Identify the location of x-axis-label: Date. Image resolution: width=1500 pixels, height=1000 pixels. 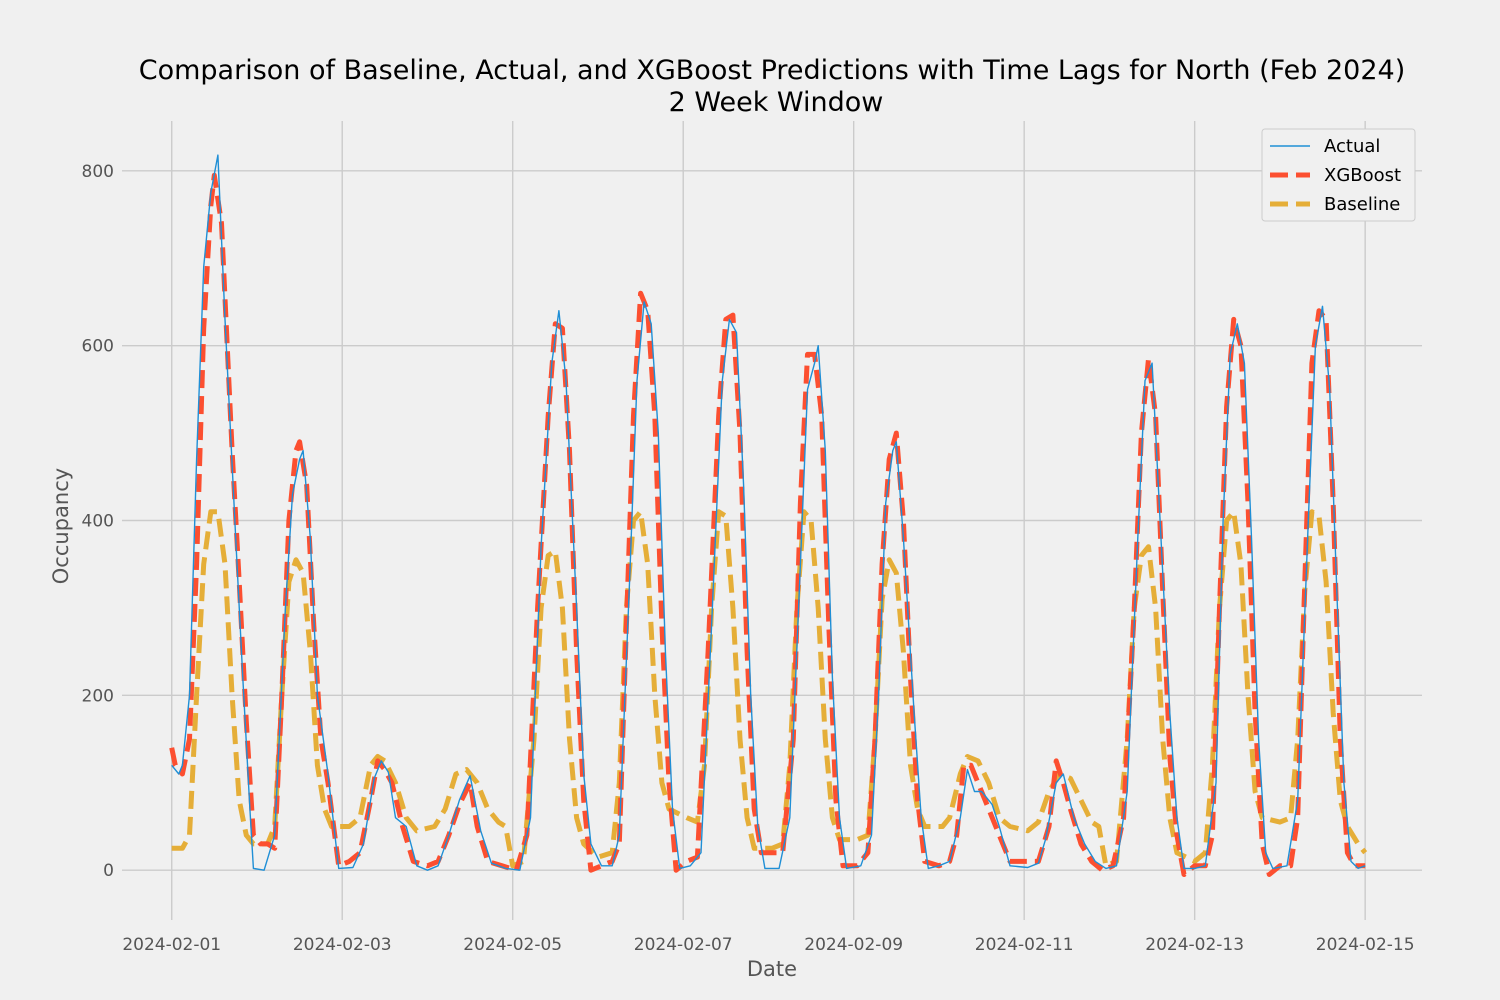
(772, 969).